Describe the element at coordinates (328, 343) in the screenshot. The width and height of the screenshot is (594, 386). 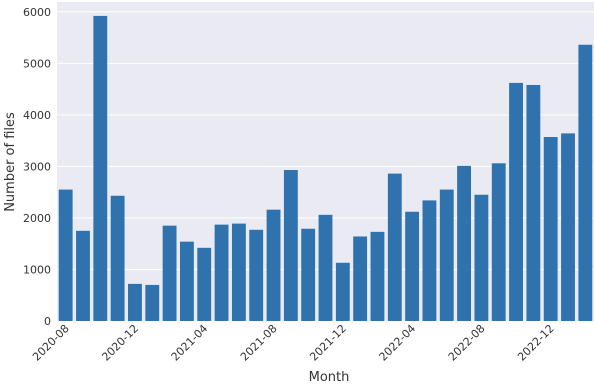
I see `x-tick-label: 2021-12` at that location.